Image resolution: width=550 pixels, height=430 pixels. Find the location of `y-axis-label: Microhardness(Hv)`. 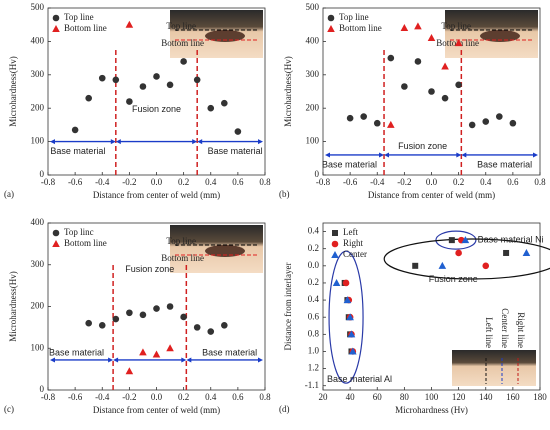

y-axis-label: Microhardness(Hv) is located at coordinates (13, 91).